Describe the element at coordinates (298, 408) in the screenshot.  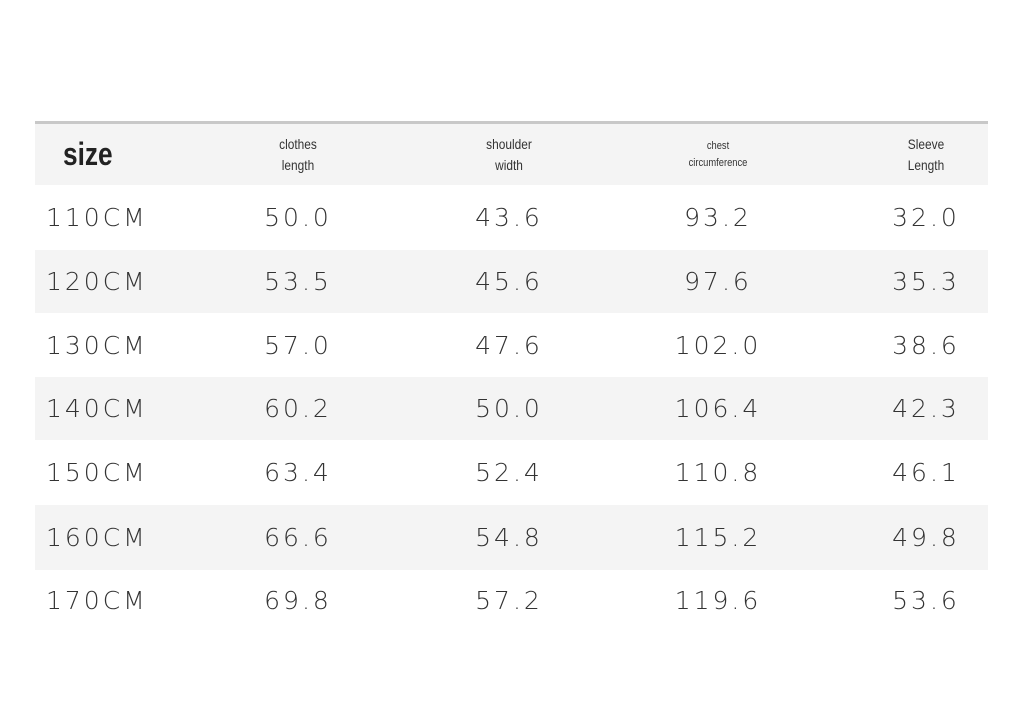
I see `table-cell: 60.2` at that location.